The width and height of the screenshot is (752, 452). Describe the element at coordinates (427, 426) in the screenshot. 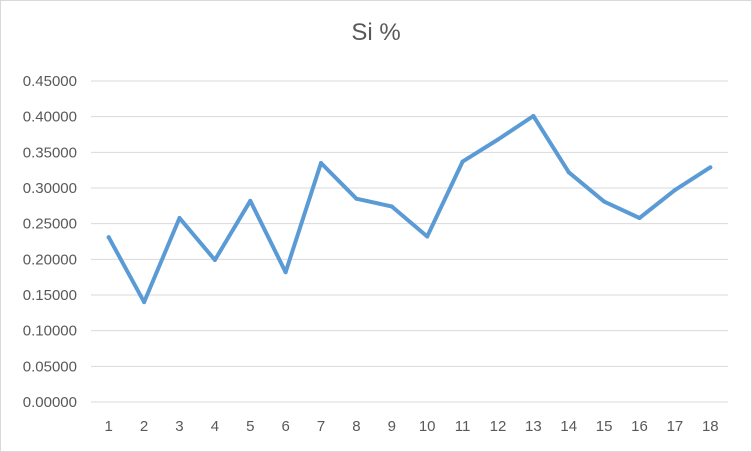

I see `x-tick-label: 10` at that location.